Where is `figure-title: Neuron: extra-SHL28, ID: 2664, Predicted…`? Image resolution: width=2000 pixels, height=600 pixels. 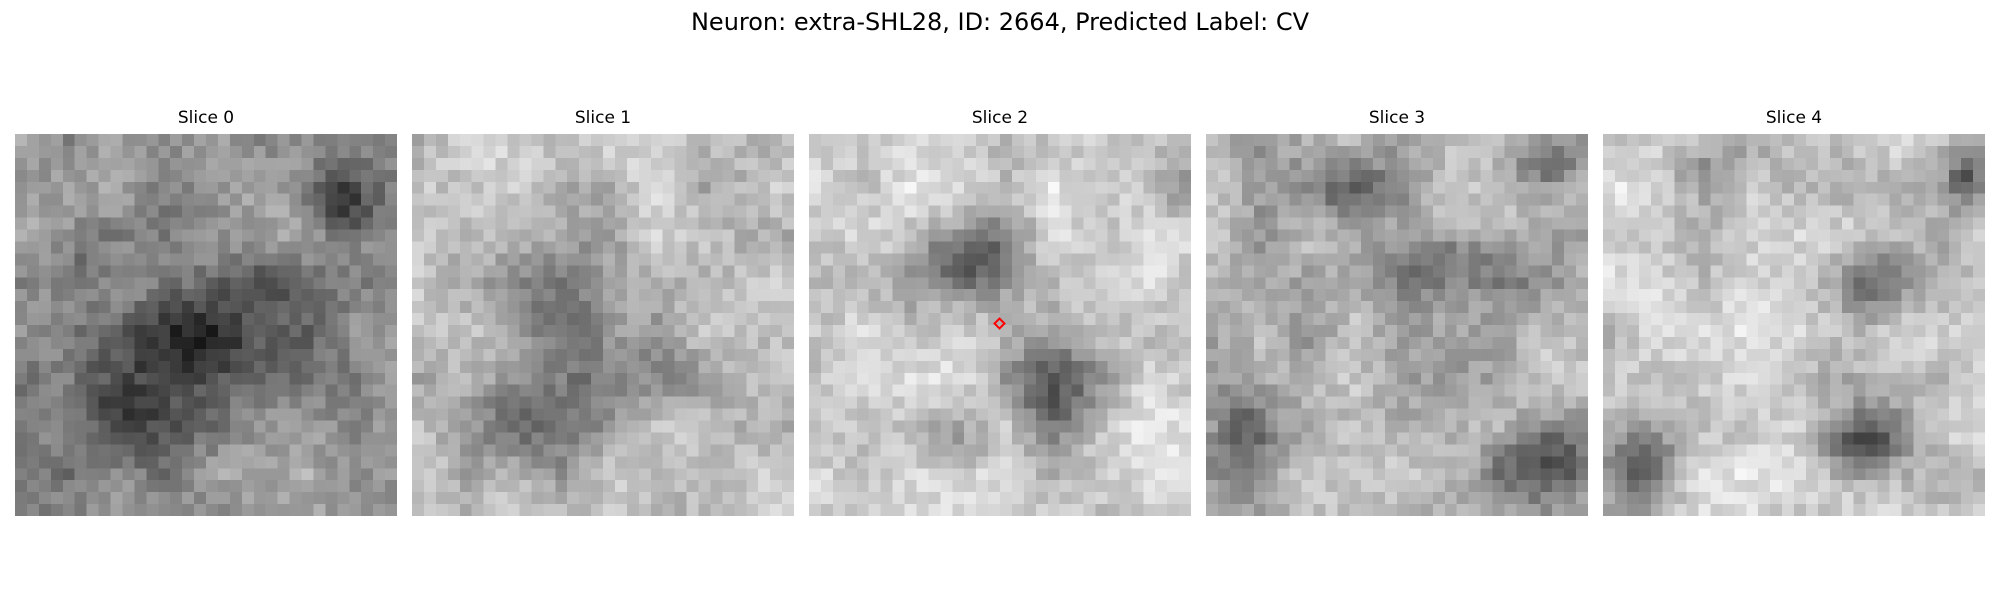 figure-title: Neuron: extra-SHL28, ID: 2664, Predicted… is located at coordinates (1000, 22).